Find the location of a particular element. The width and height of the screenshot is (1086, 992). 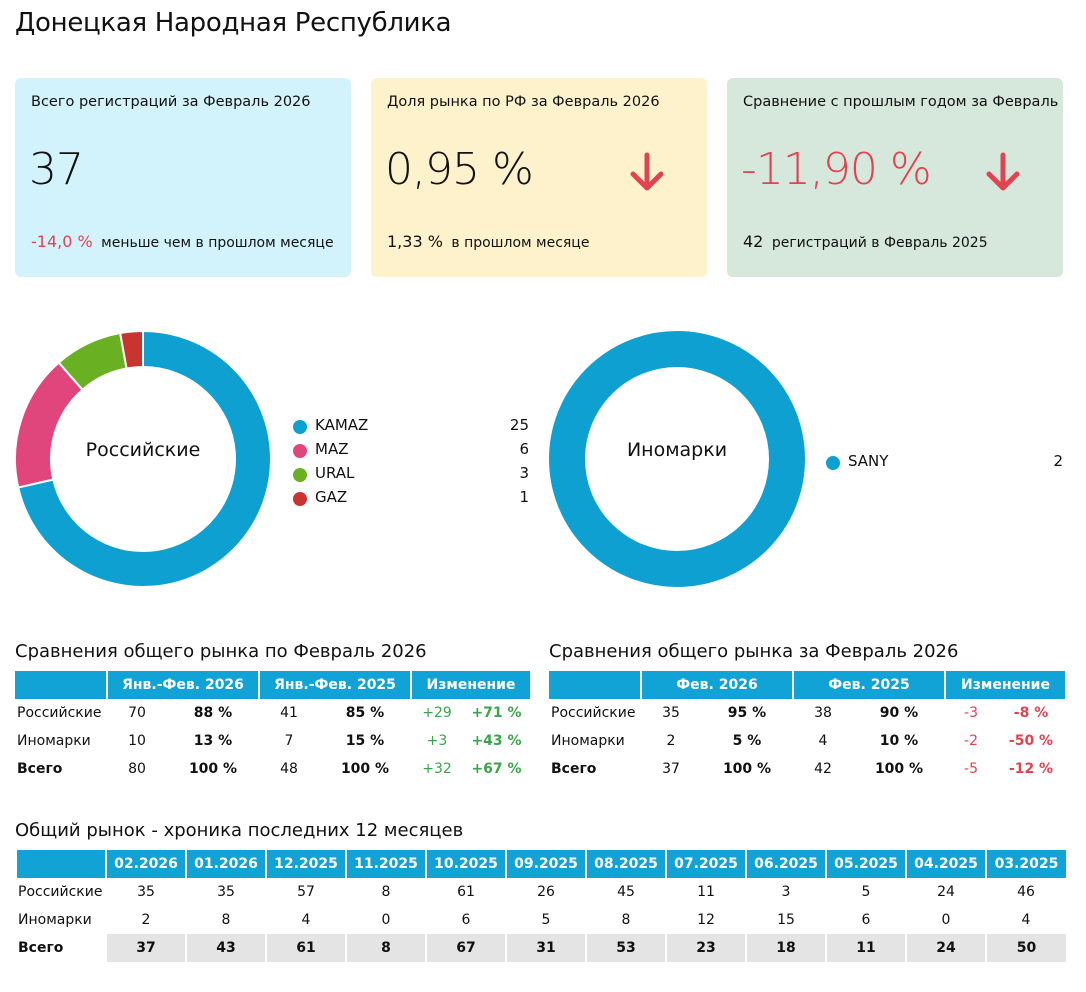

current-count: 37 is located at coordinates (671, 769).